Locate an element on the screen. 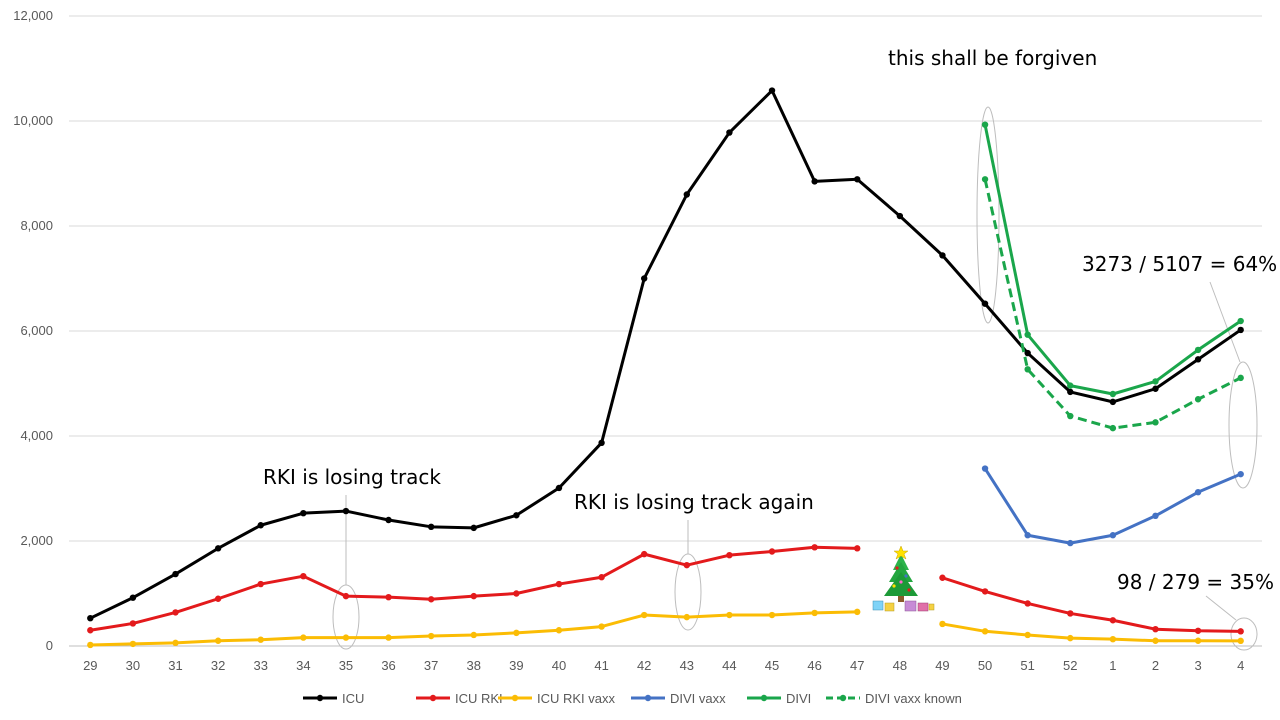  legend-item-divi-vaxx-known: DIVI vaxx known is located at coordinates (894, 698).